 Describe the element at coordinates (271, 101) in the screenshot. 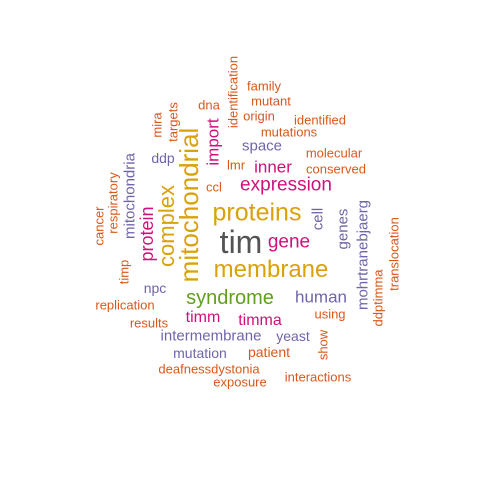

I see `word-mutant: mutant` at that location.